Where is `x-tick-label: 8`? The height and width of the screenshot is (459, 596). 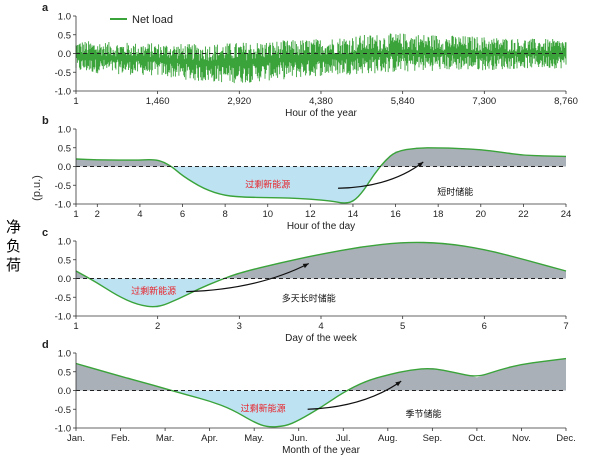 x-tick-label: 8 is located at coordinates (224, 214).